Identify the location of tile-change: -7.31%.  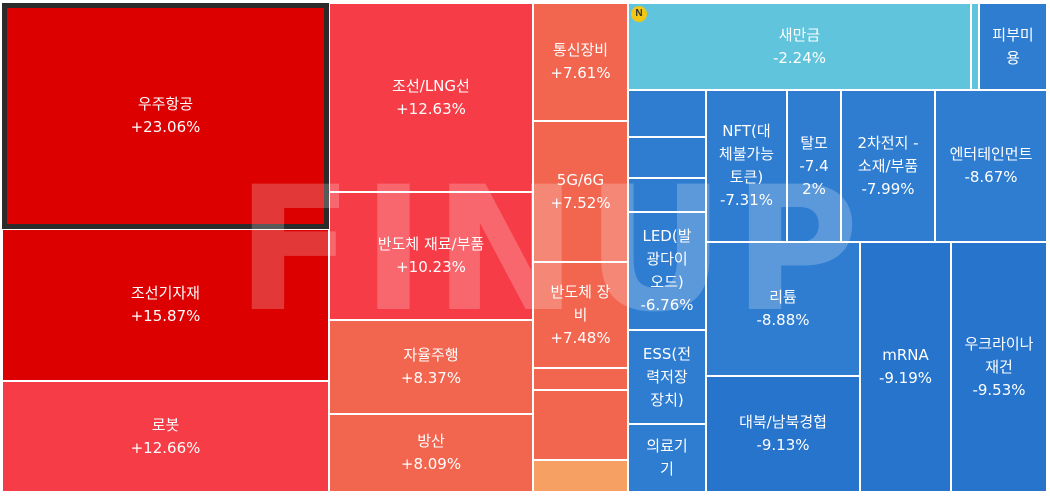
(746, 200).